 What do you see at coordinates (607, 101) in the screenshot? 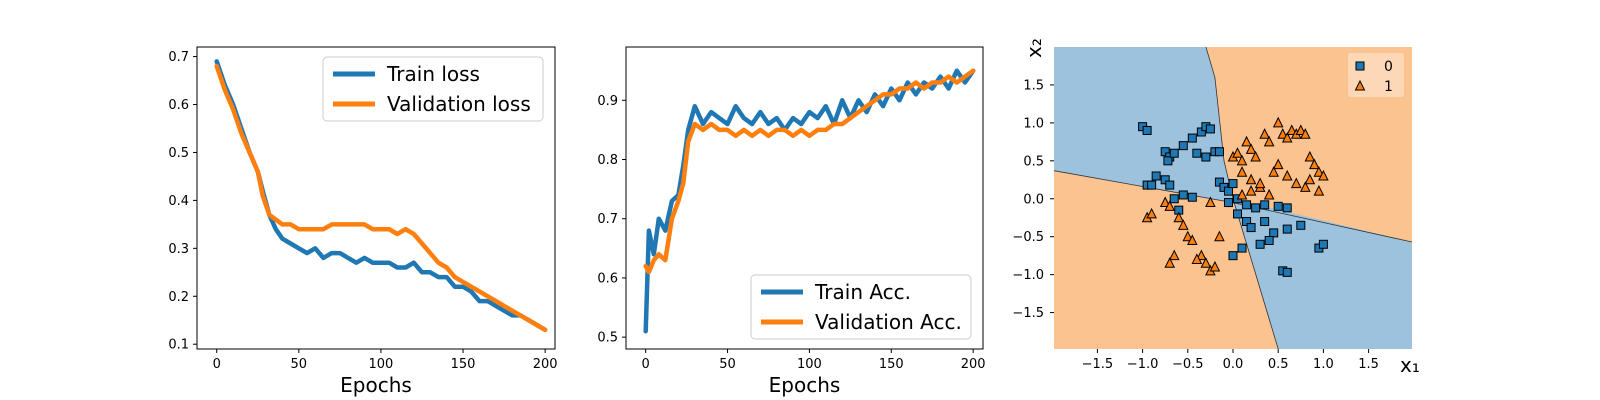
I see `y-tick-label: 0.9` at bounding box center [607, 101].